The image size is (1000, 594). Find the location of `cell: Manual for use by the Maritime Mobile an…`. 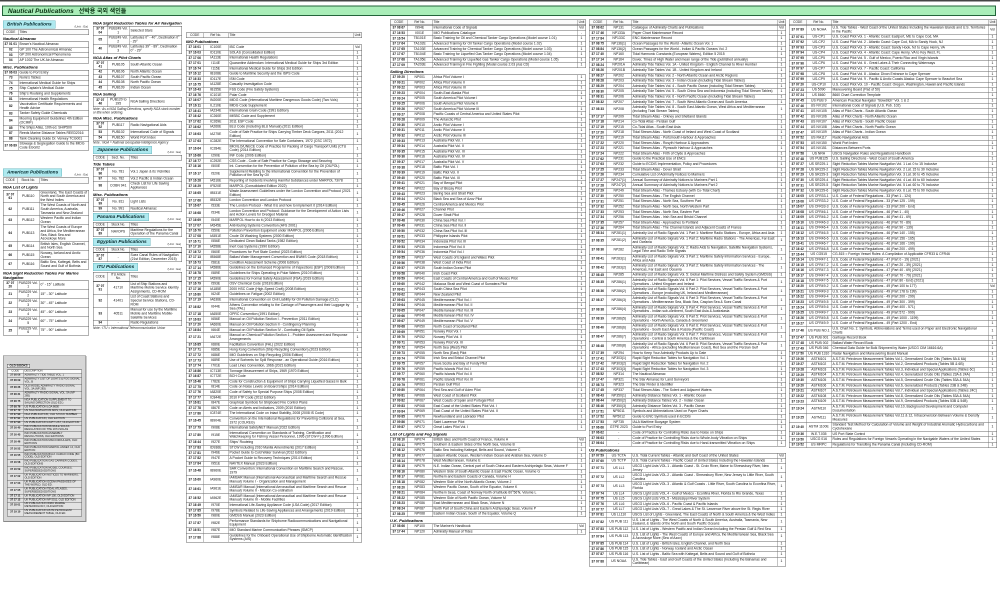

cell: Manual for use by the Maritime Mobile an… is located at coordinates (154, 314).